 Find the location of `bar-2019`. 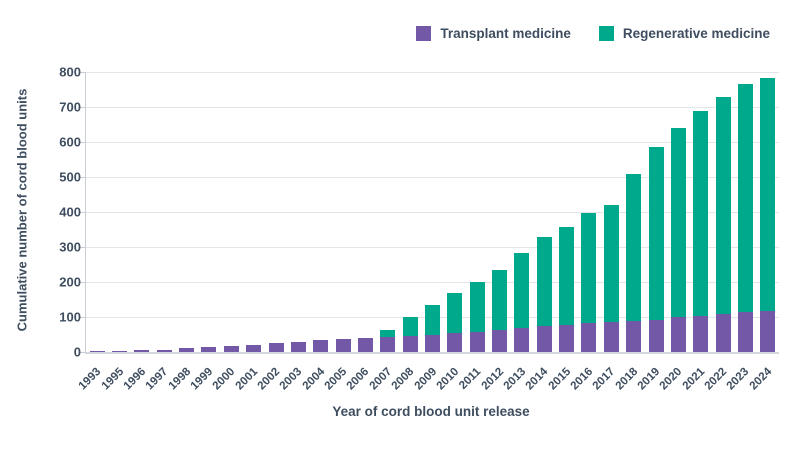

bar-2019 is located at coordinates (656, 249).